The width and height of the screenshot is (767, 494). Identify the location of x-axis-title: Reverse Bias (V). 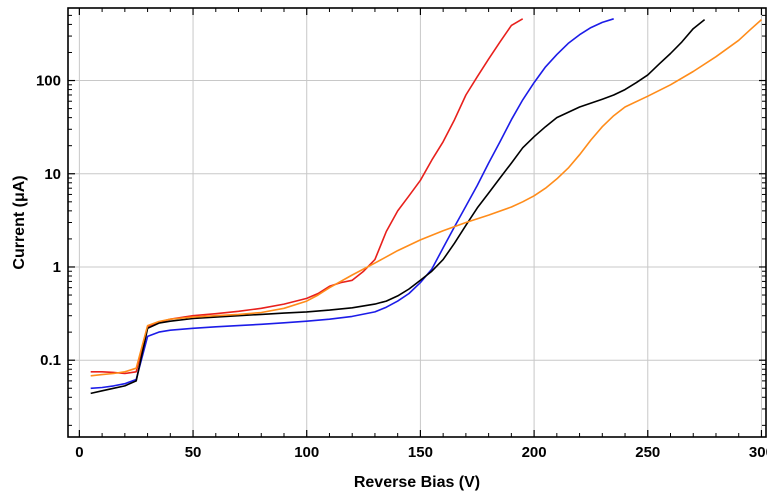
(417, 482).